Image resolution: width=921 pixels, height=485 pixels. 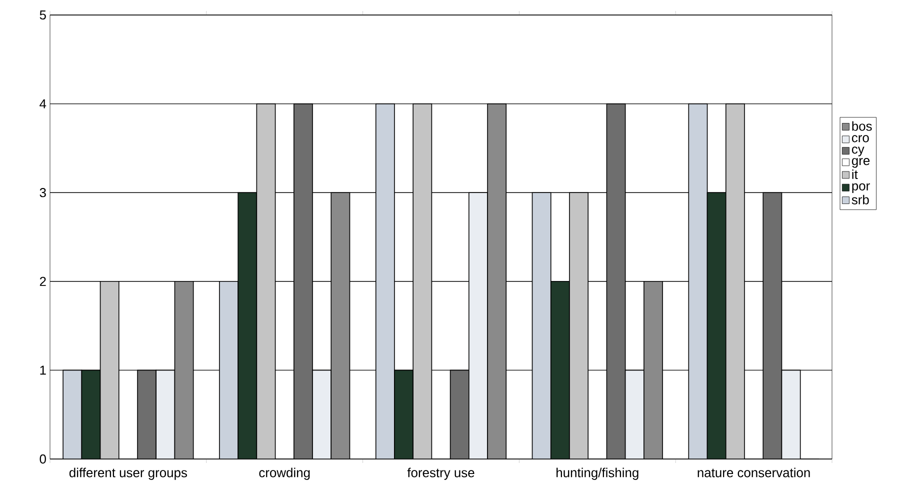 What do you see at coordinates (861, 188) in the screenshot?
I see `legend-label: por` at bounding box center [861, 188].